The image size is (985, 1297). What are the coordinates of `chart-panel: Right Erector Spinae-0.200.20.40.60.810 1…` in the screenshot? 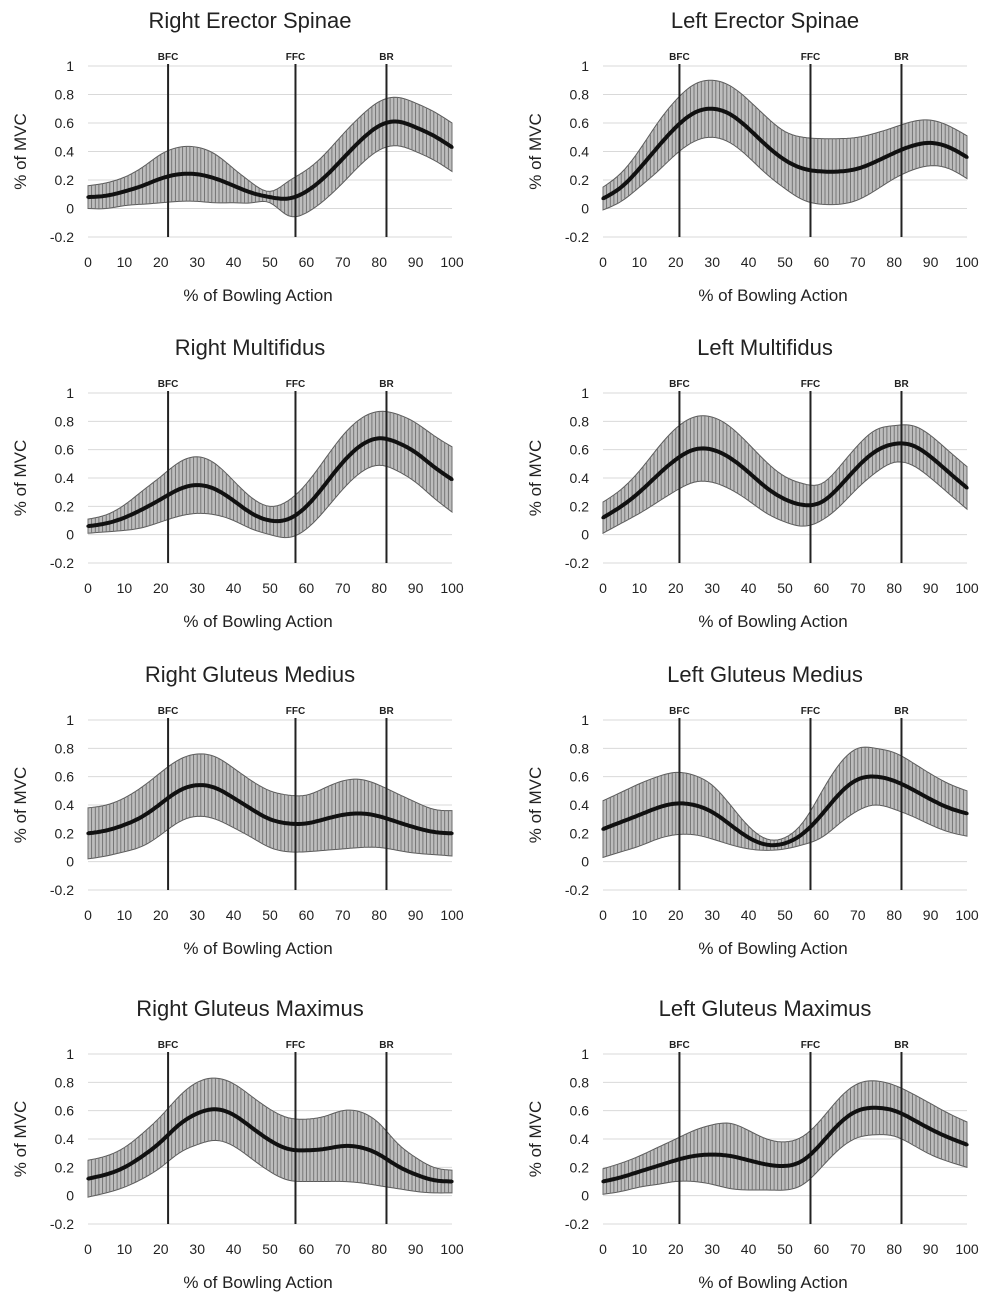 It's located at (237, 156).